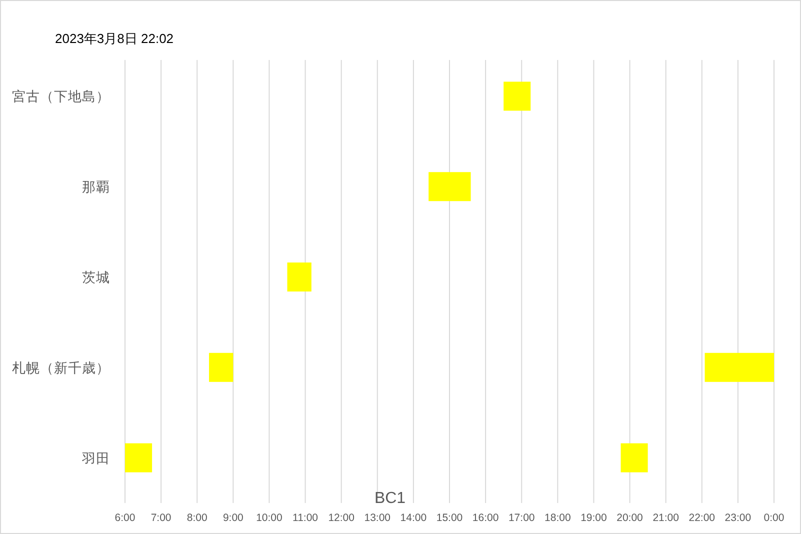 The image size is (801, 534). I want to click on x-tick-label: 6:00, so click(125, 518).